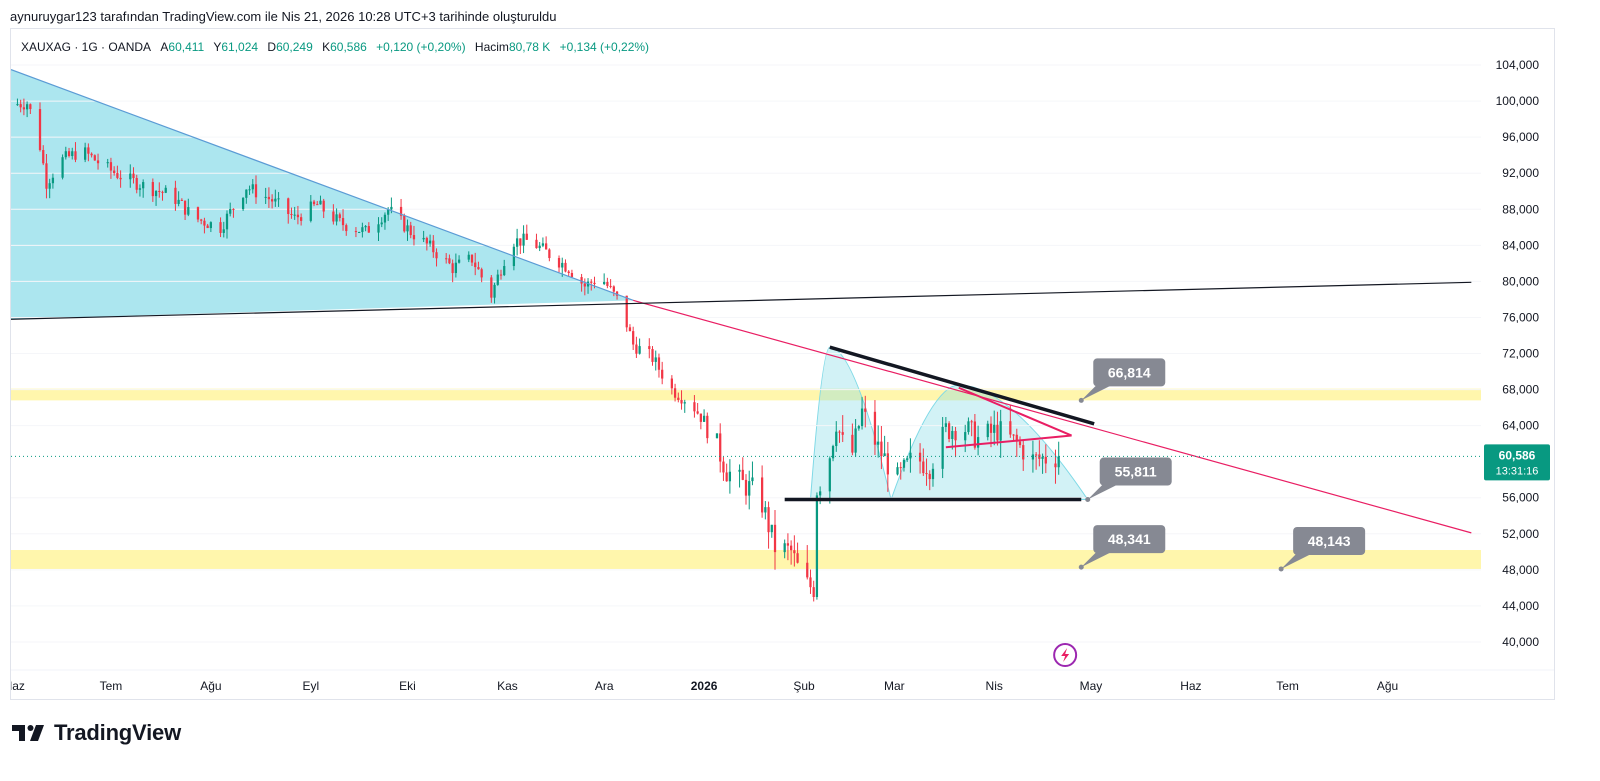 This screenshot has width=1600, height=781. What do you see at coordinates (741, 300) in the screenshot?
I see `rising-trendline-lower` at bounding box center [741, 300].